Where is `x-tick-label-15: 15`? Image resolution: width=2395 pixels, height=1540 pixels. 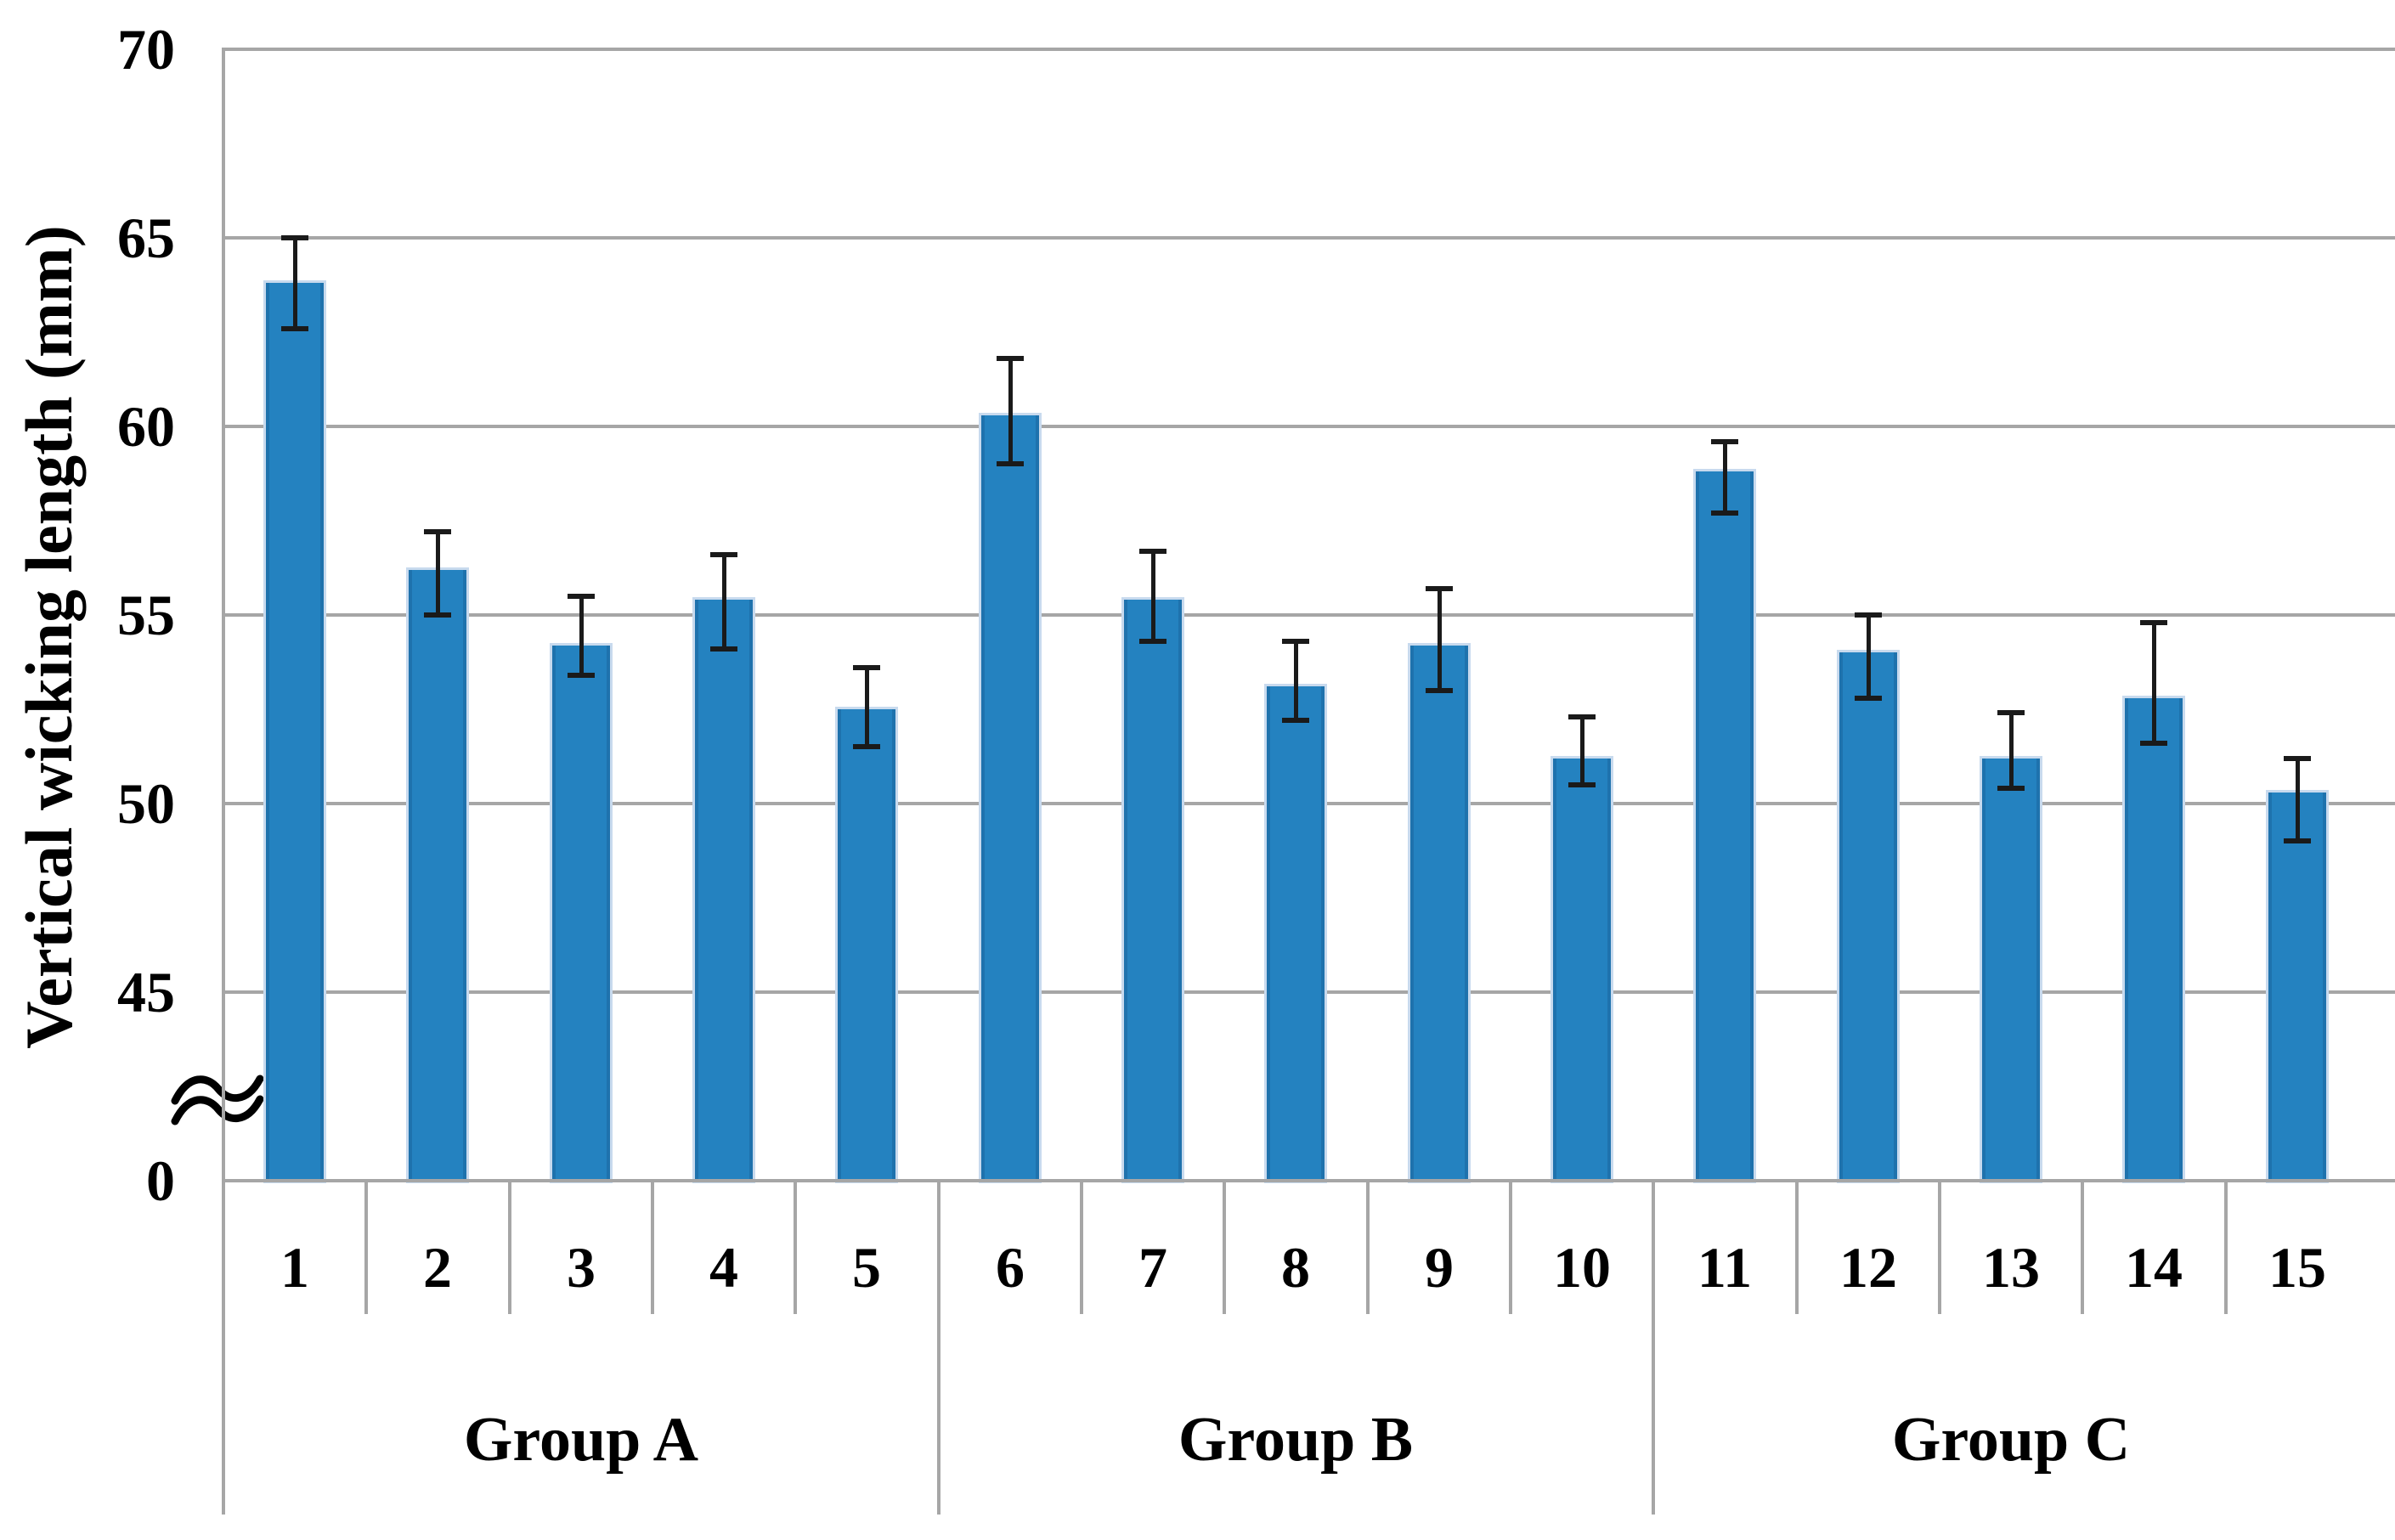
x-tick-label-15: 15 is located at coordinates (2297, 1267).